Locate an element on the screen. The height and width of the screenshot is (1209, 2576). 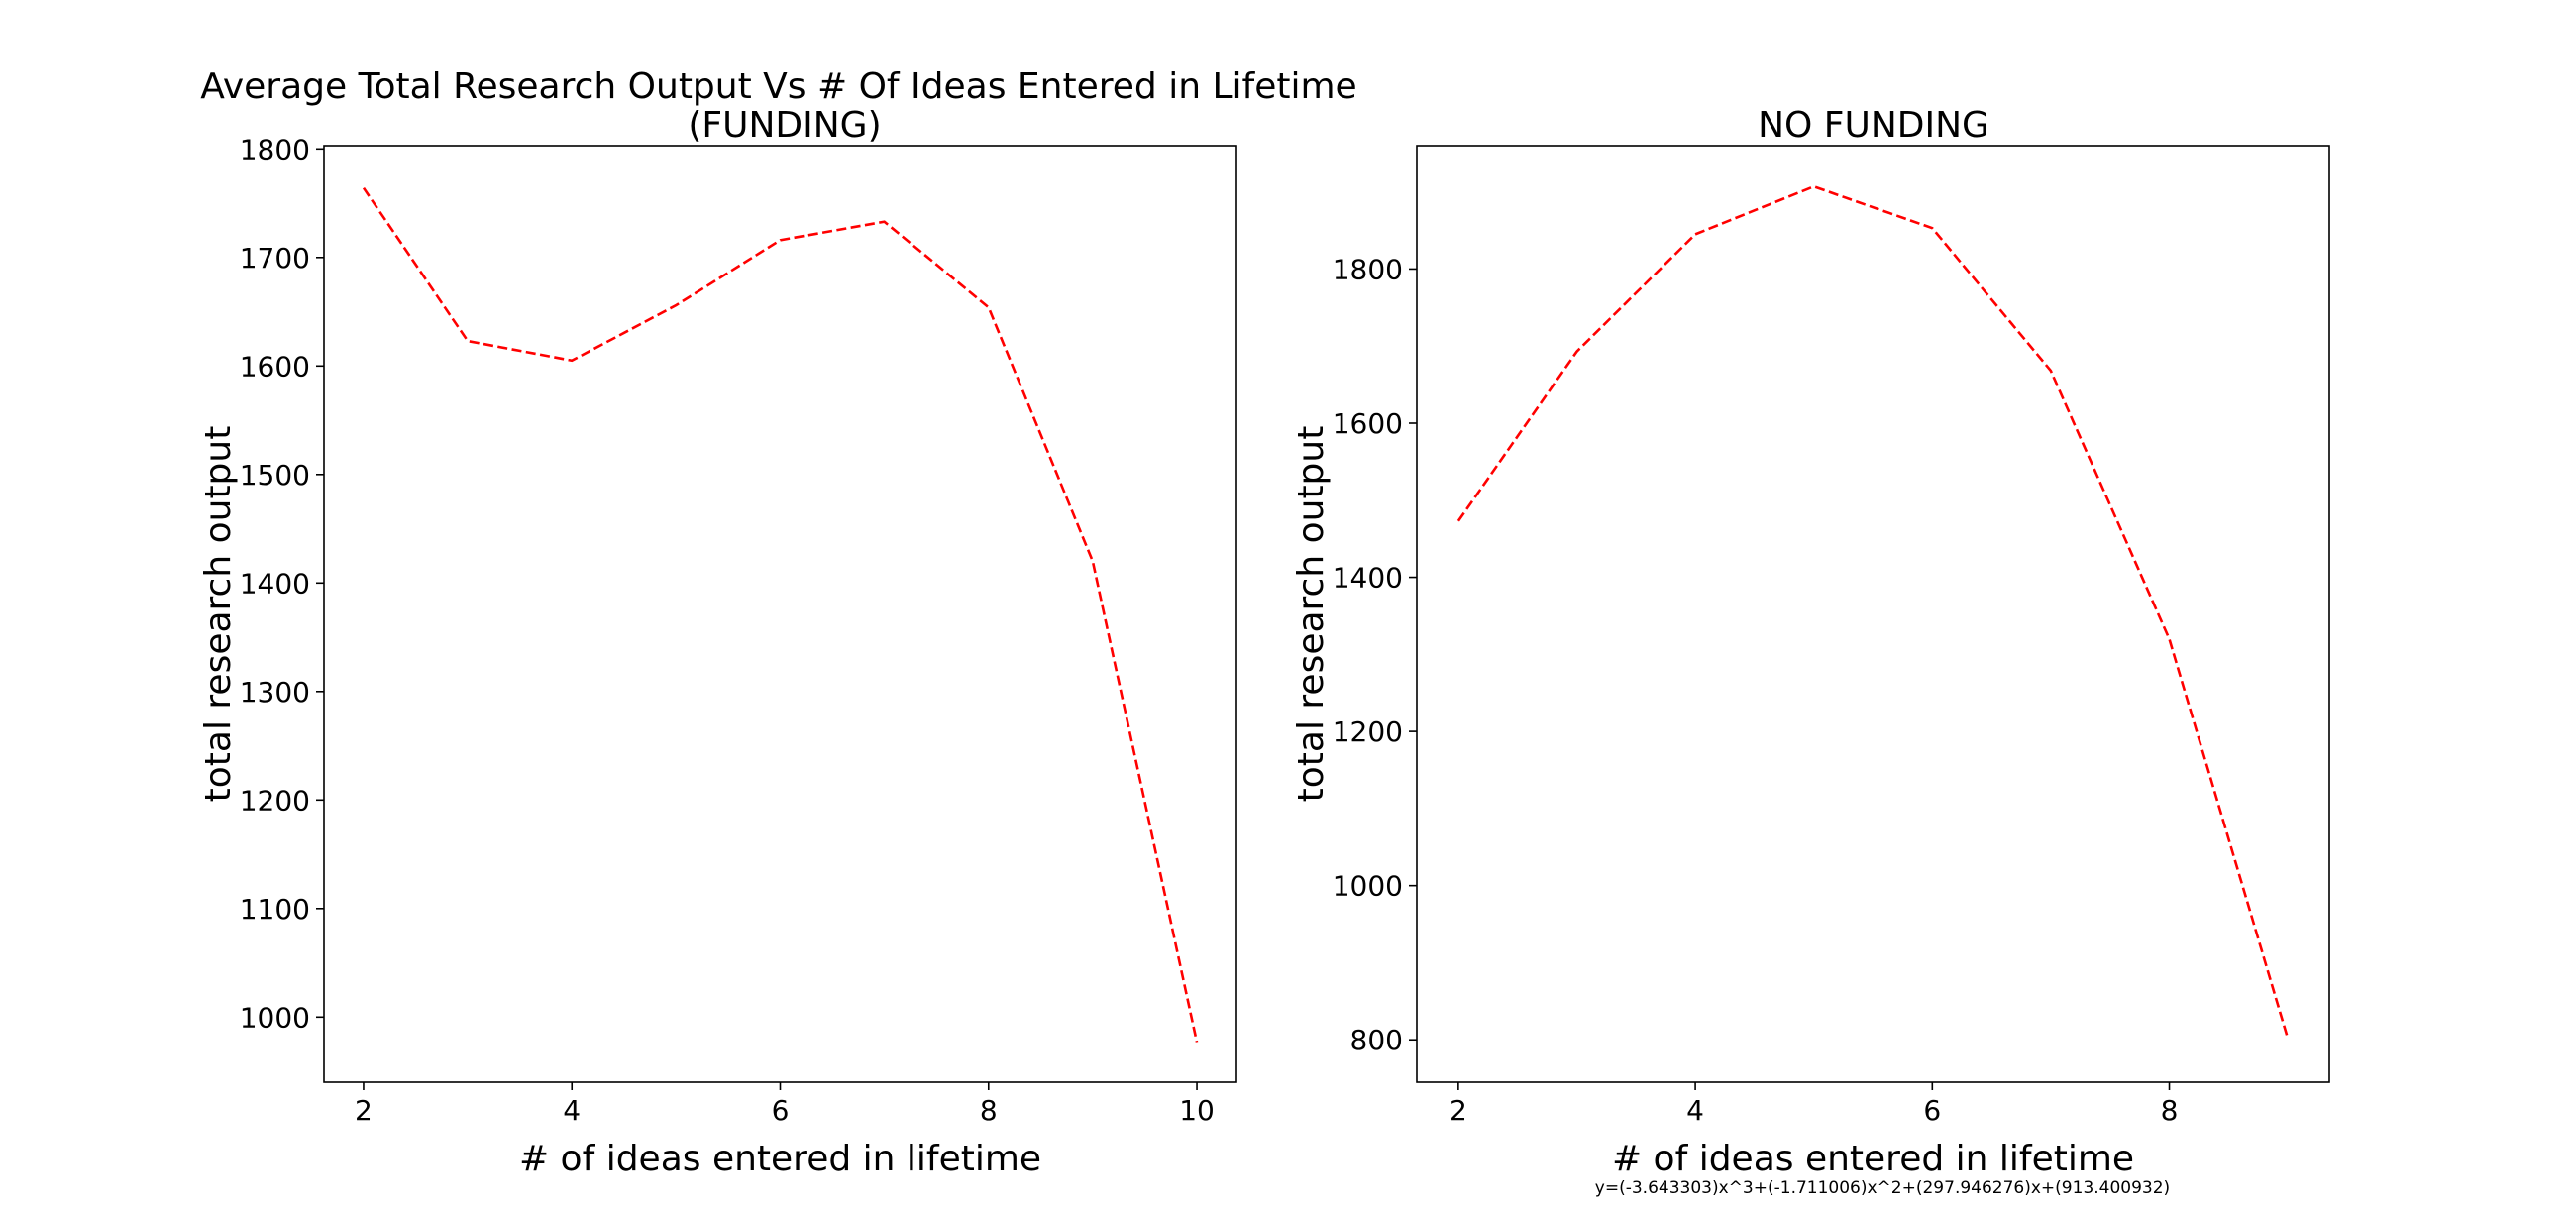
y-tick-label: 1700 is located at coordinates (275, 258).